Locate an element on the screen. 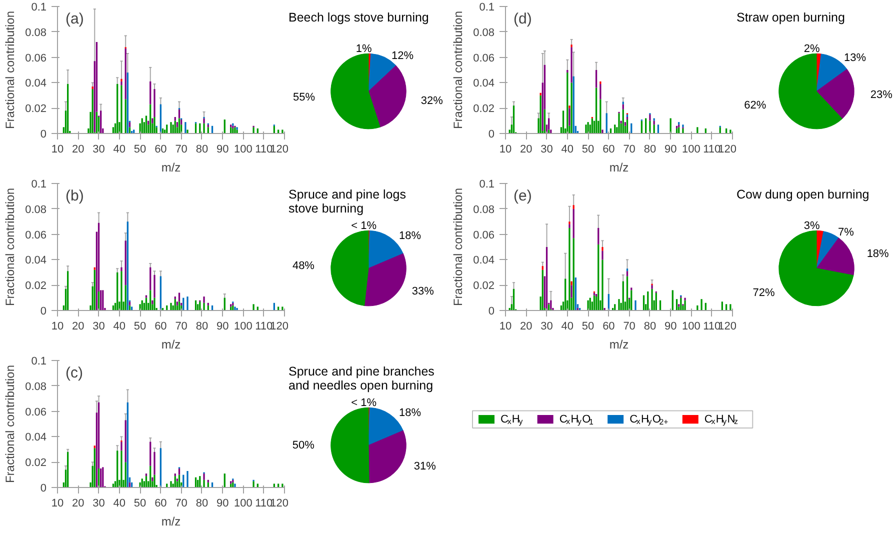 The image size is (896, 533). chart-title: Beech logs stove burning is located at coordinates (358, 17).